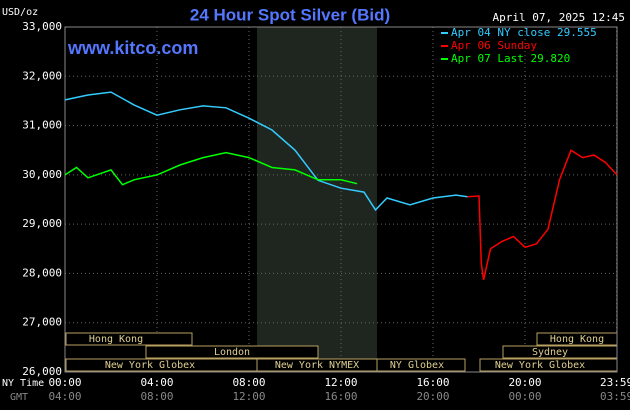 The image size is (630, 410). Describe the element at coordinates (132, 48) in the screenshot. I see `watermark: www.kitco.com` at that location.